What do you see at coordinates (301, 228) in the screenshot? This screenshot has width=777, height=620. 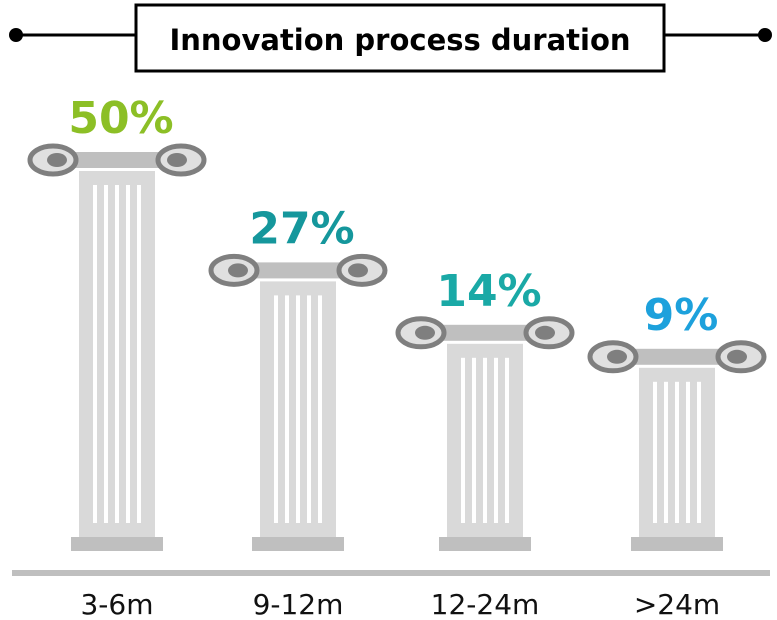 I see `value-label: 27%` at bounding box center [301, 228].